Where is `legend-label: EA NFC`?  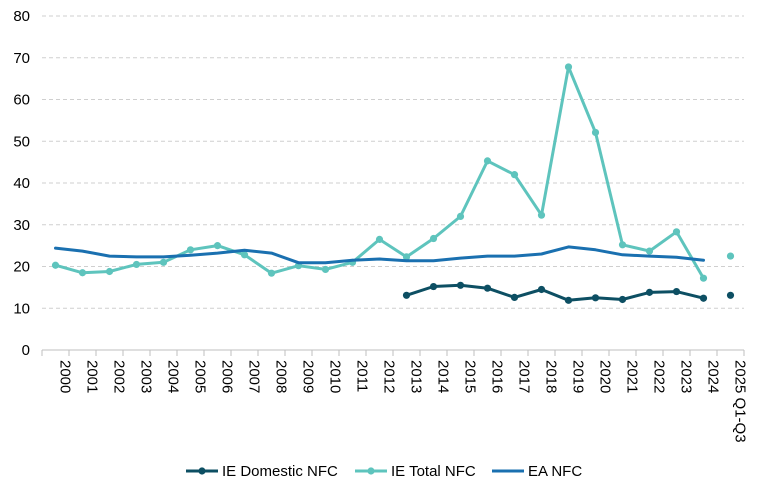 legend-label: EA NFC is located at coordinates (555, 471).